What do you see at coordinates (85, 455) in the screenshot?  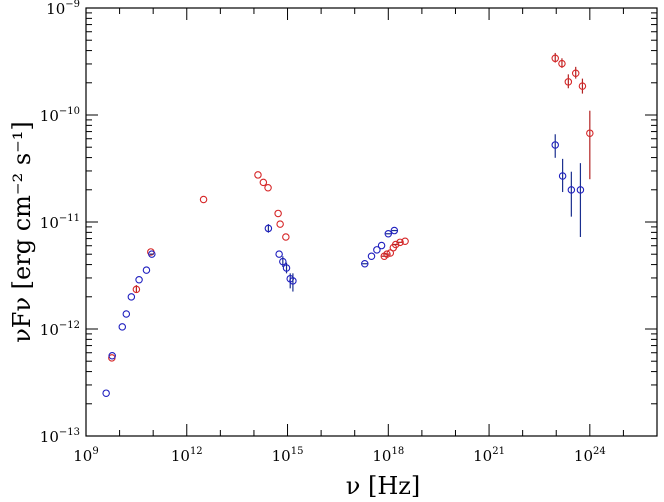 I see `x-tick-label: 109` at bounding box center [85, 455].